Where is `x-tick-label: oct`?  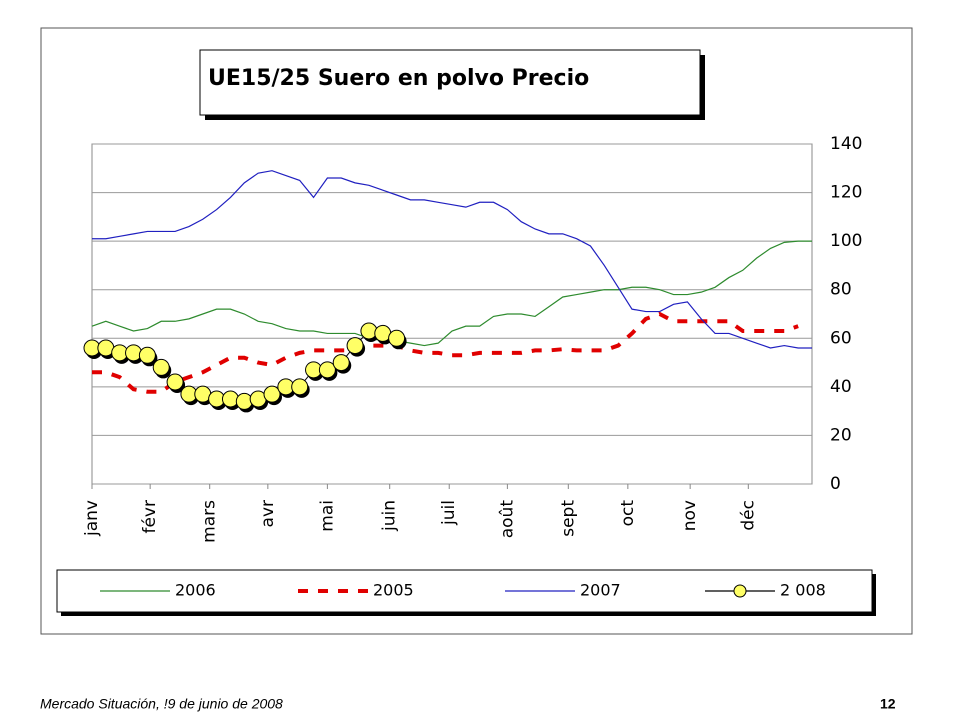 x-tick-label: oct is located at coordinates (628, 513).